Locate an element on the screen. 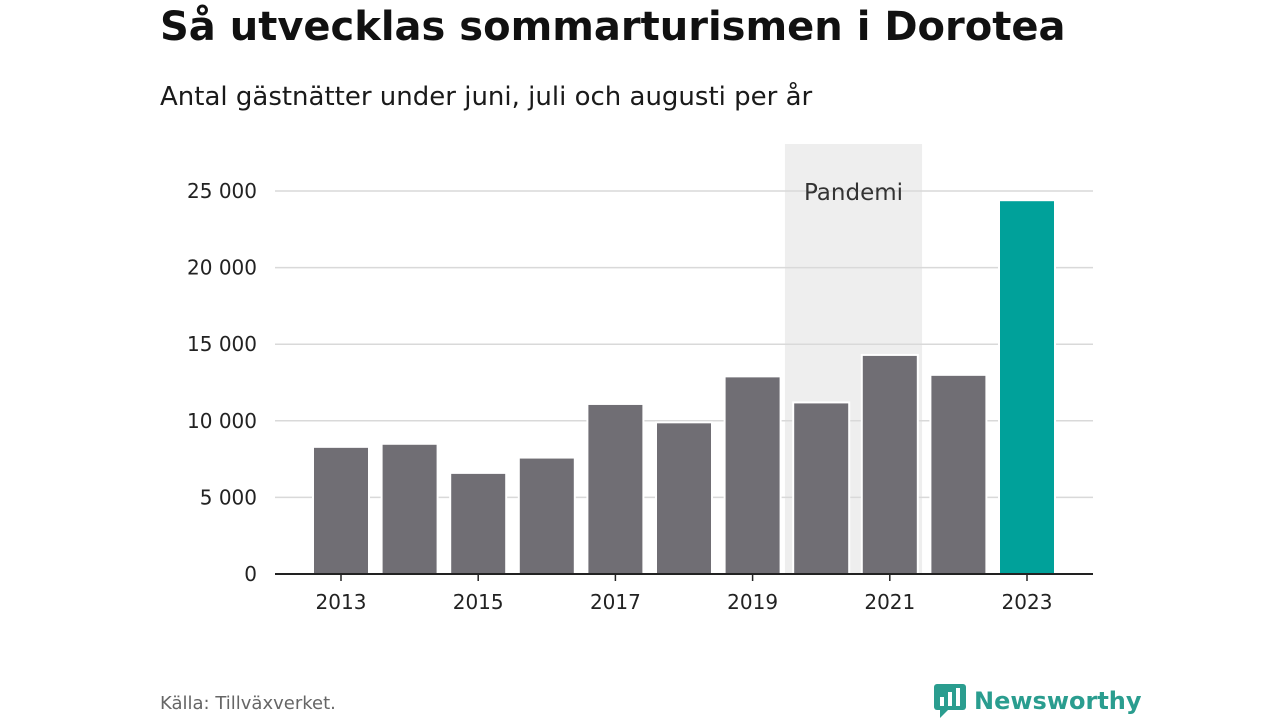  bar-2013 is located at coordinates (341, 510).